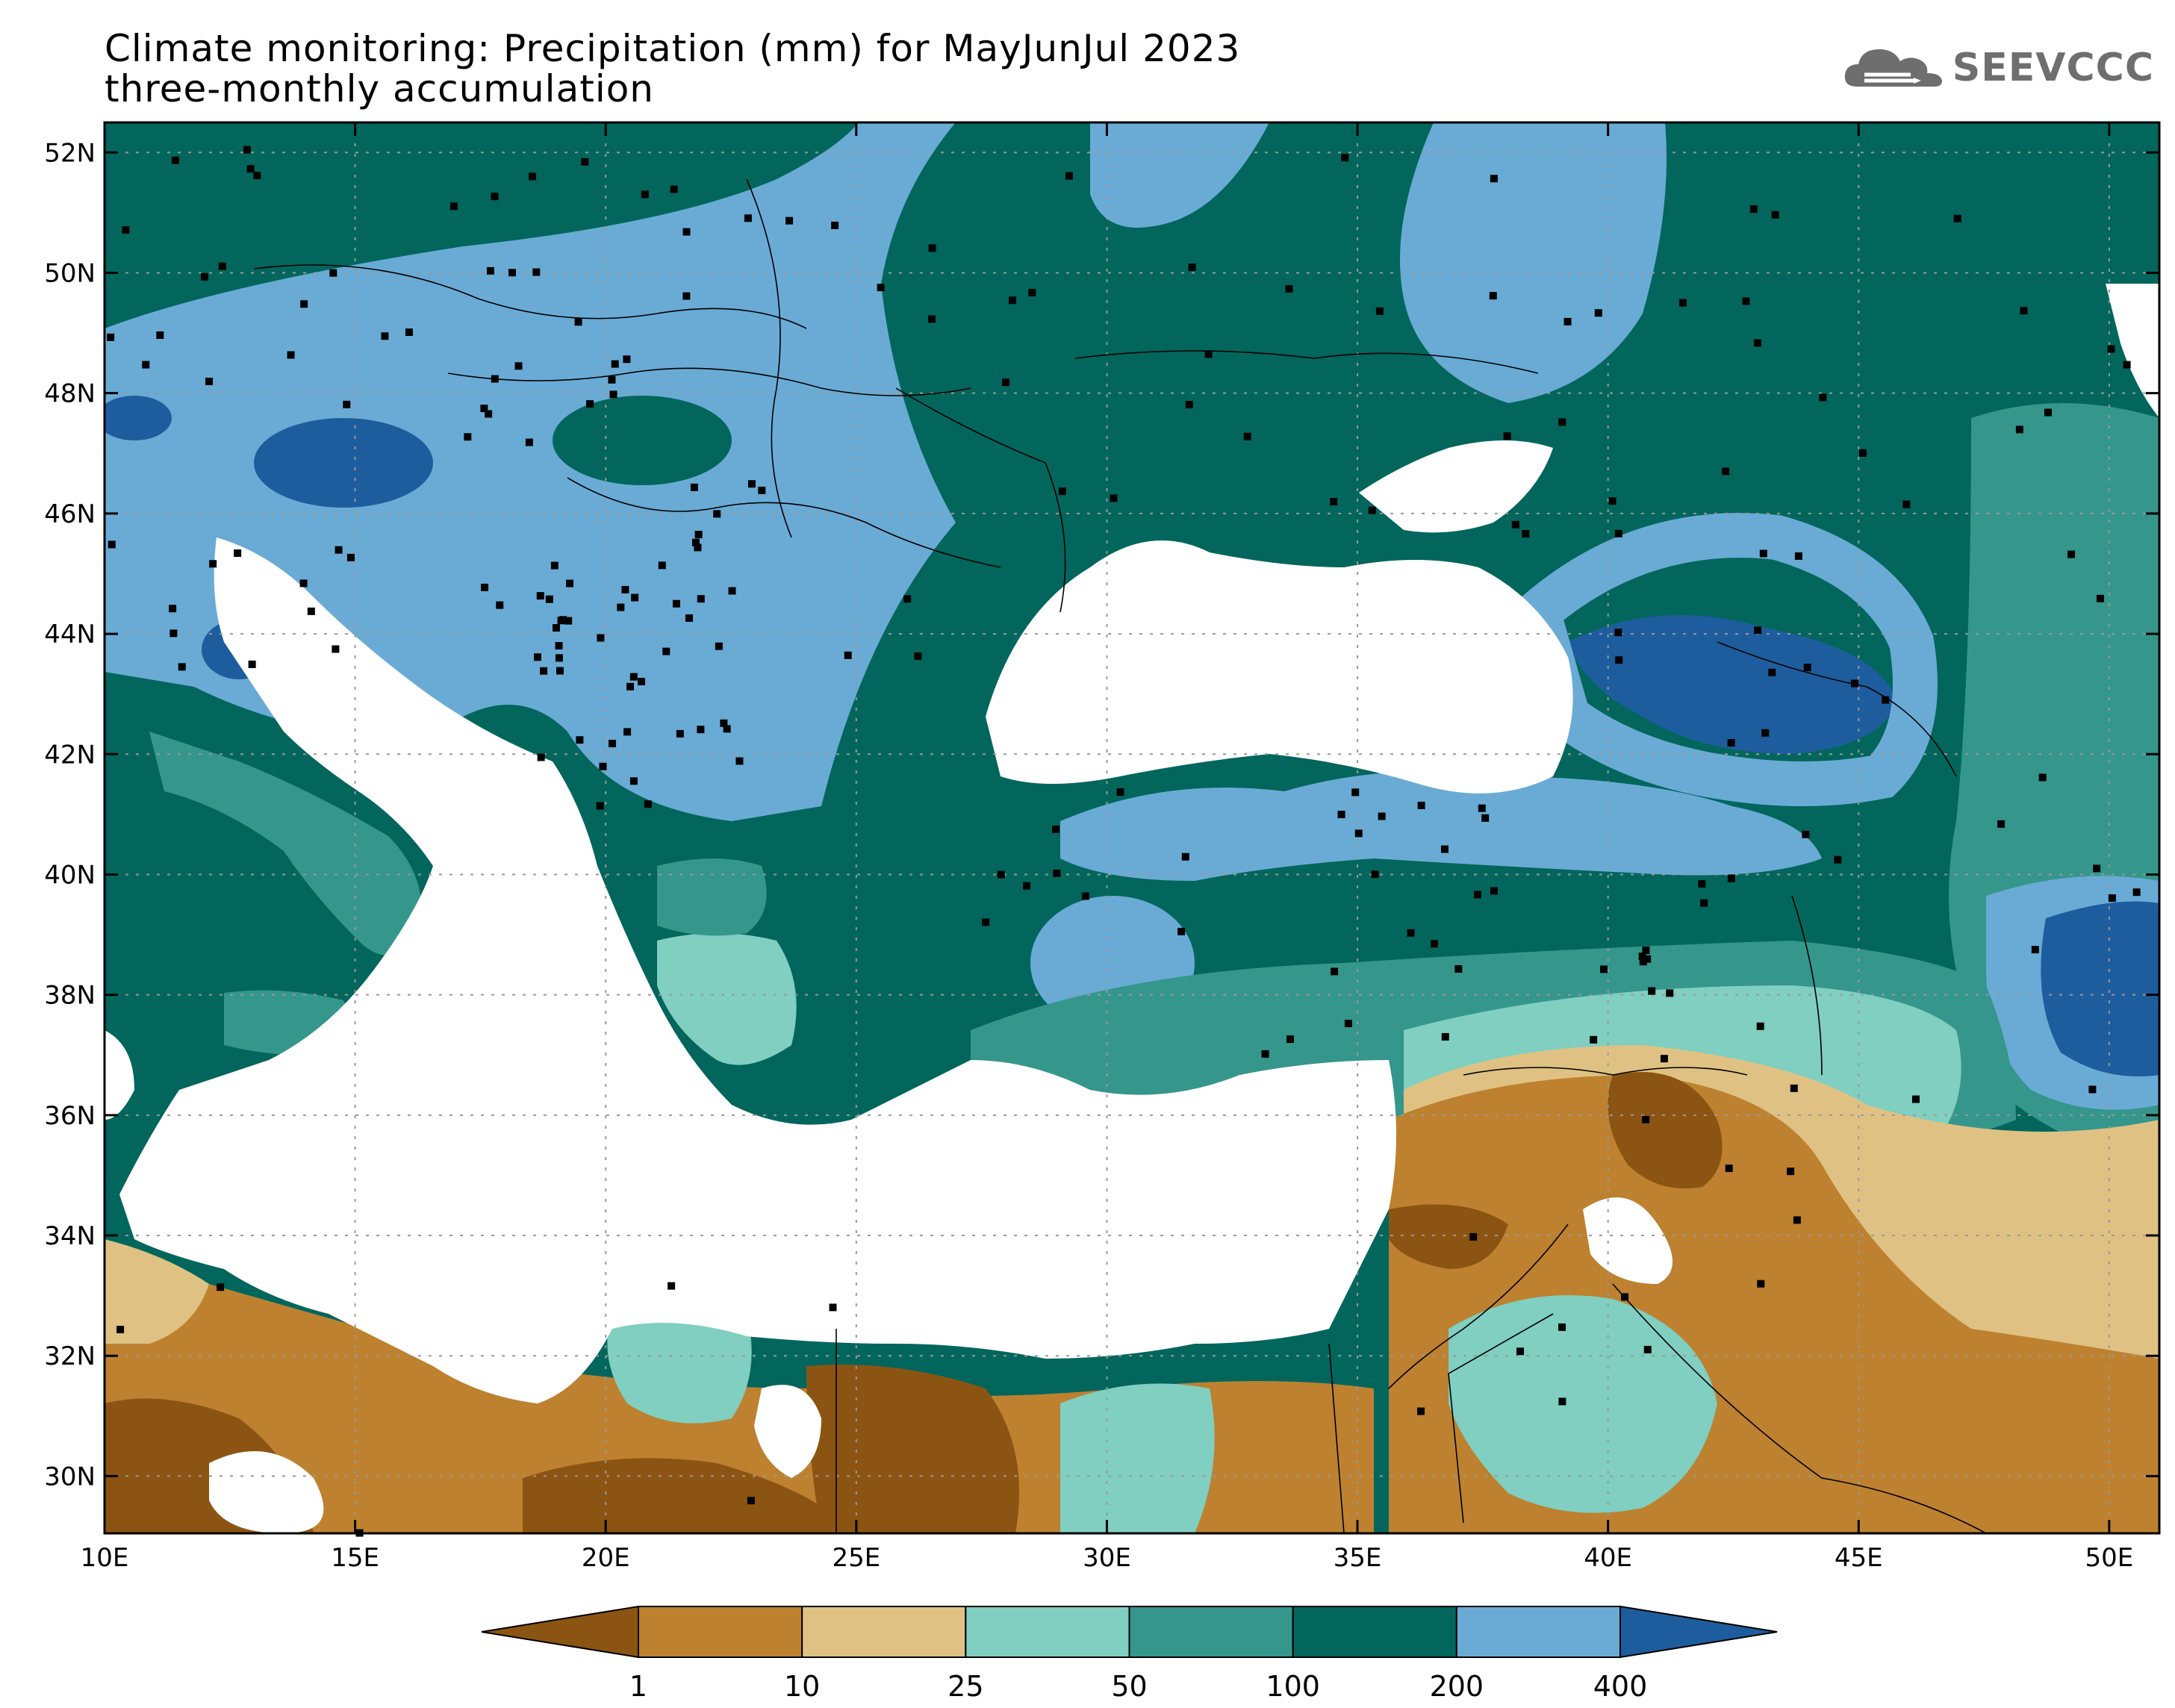 The image size is (2175, 1708). Describe the element at coordinates (266, 1492) in the screenshot. I see `no-data-area-libya` at that location.